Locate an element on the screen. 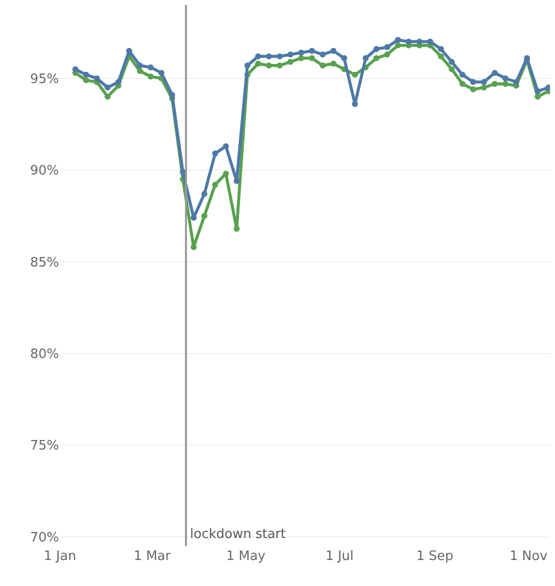 The image size is (555, 586). y-tick-label: 95% is located at coordinates (44, 79).